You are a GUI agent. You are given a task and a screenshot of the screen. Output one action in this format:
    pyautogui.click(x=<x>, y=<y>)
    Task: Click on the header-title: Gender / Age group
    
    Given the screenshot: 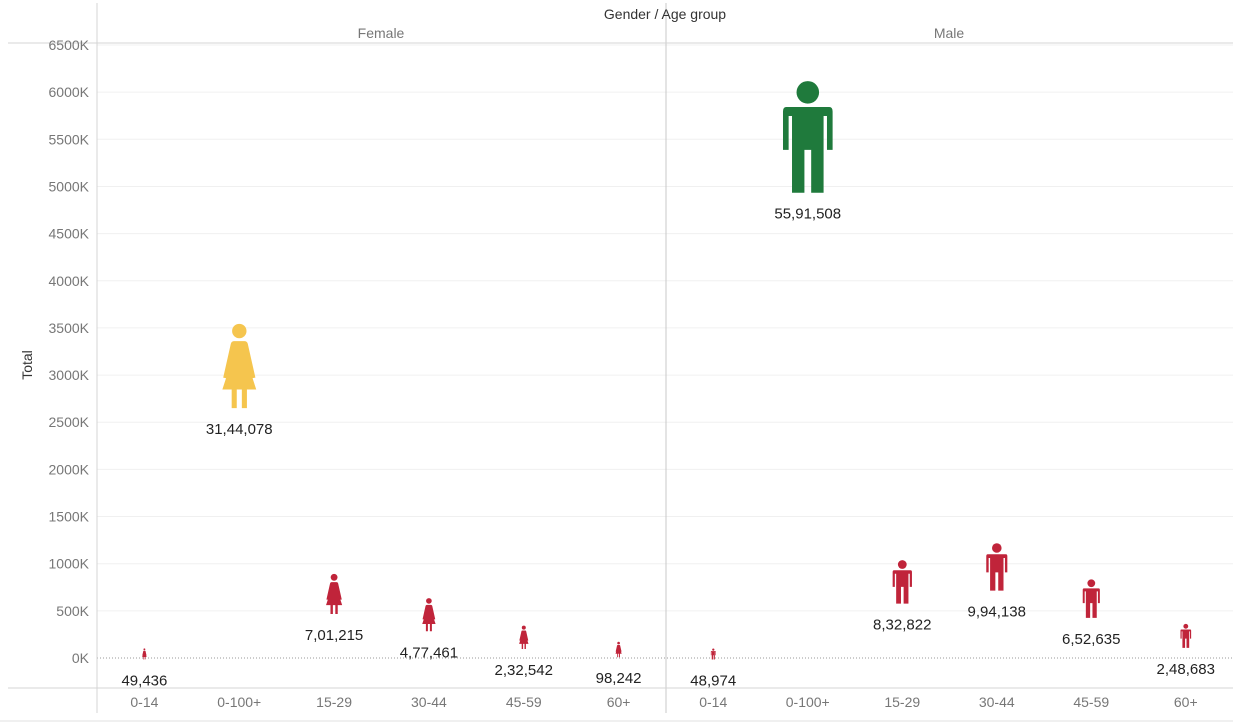 What is the action you would take?
    pyautogui.click(x=665, y=14)
    